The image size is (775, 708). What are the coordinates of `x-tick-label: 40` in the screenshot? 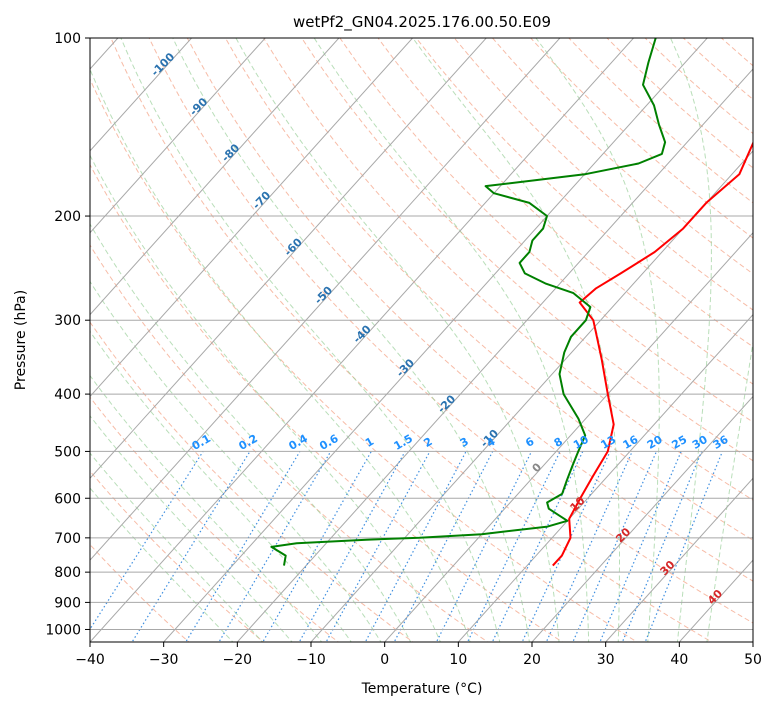 It's located at (679, 660).